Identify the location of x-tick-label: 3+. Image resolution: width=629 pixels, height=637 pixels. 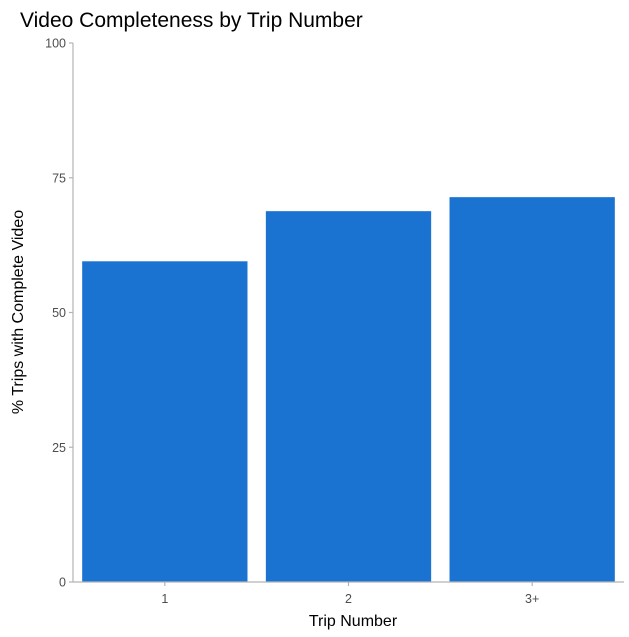
(532, 599).